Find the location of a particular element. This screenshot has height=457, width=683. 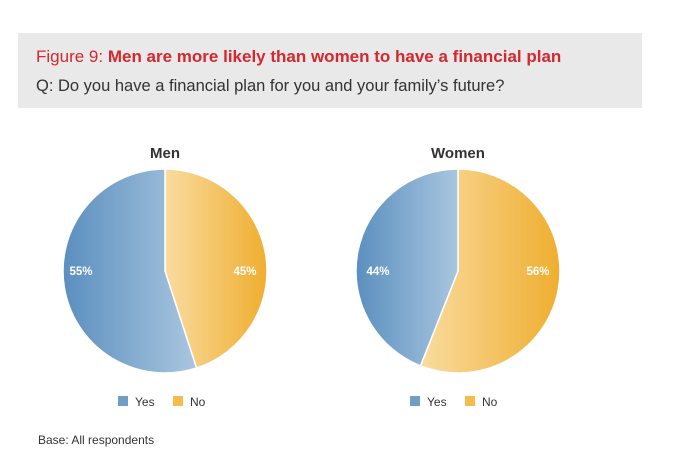

slice-label-yes: 44% is located at coordinates (377, 272).